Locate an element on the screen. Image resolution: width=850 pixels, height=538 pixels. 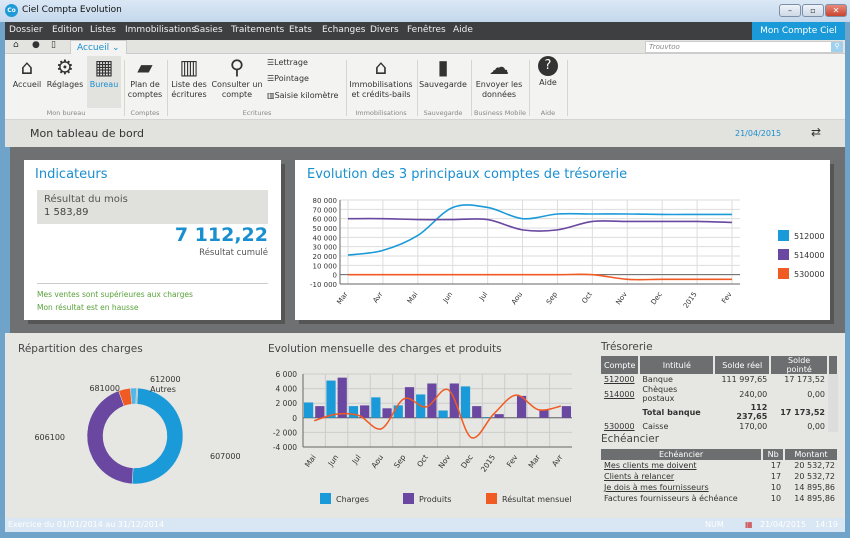
table-row: Je dois à mes fournisseurs 10 14 895,86 is located at coordinates (719, 487).